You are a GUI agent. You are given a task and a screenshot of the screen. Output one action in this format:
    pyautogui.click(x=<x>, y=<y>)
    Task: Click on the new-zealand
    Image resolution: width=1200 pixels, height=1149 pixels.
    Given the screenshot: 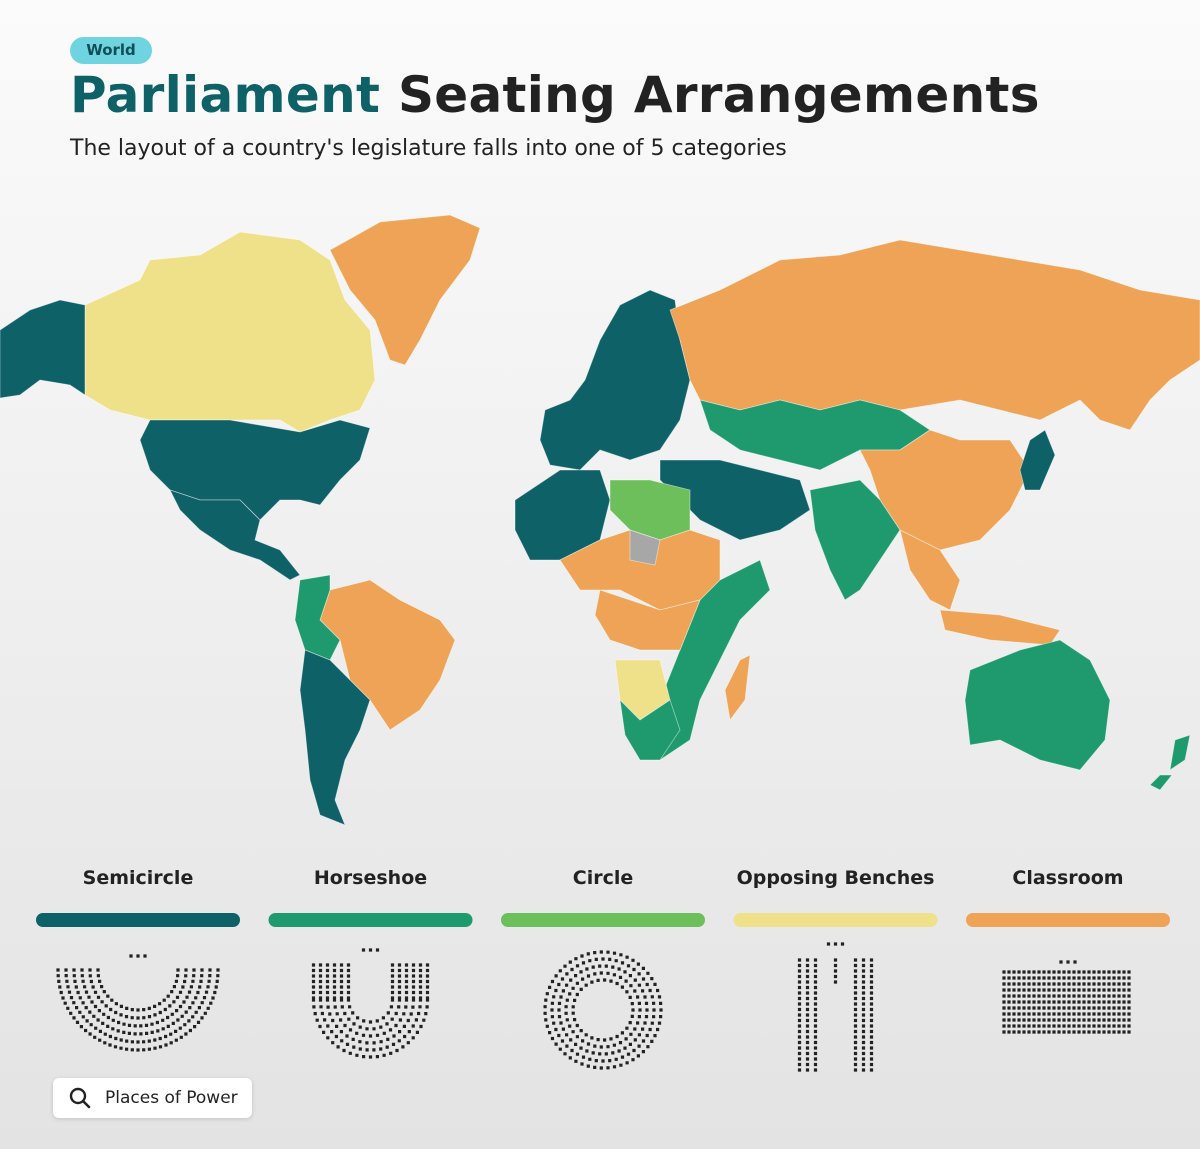 What is the action you would take?
    pyautogui.click(x=1170, y=762)
    